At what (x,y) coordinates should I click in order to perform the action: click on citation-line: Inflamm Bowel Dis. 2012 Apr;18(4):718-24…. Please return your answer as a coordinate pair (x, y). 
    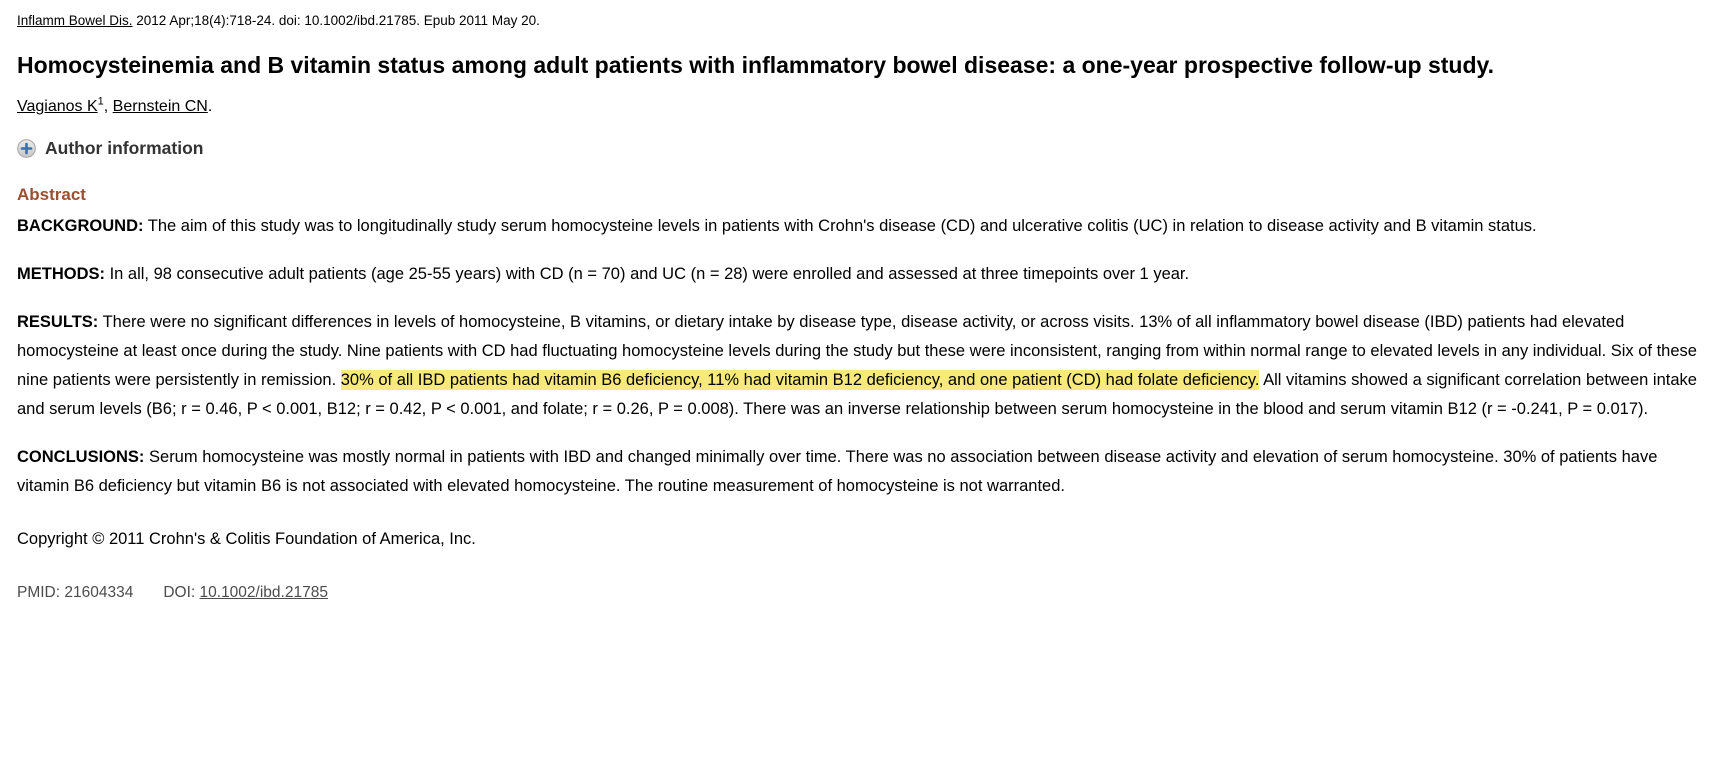
    Looking at the image, I should click on (861, 21).